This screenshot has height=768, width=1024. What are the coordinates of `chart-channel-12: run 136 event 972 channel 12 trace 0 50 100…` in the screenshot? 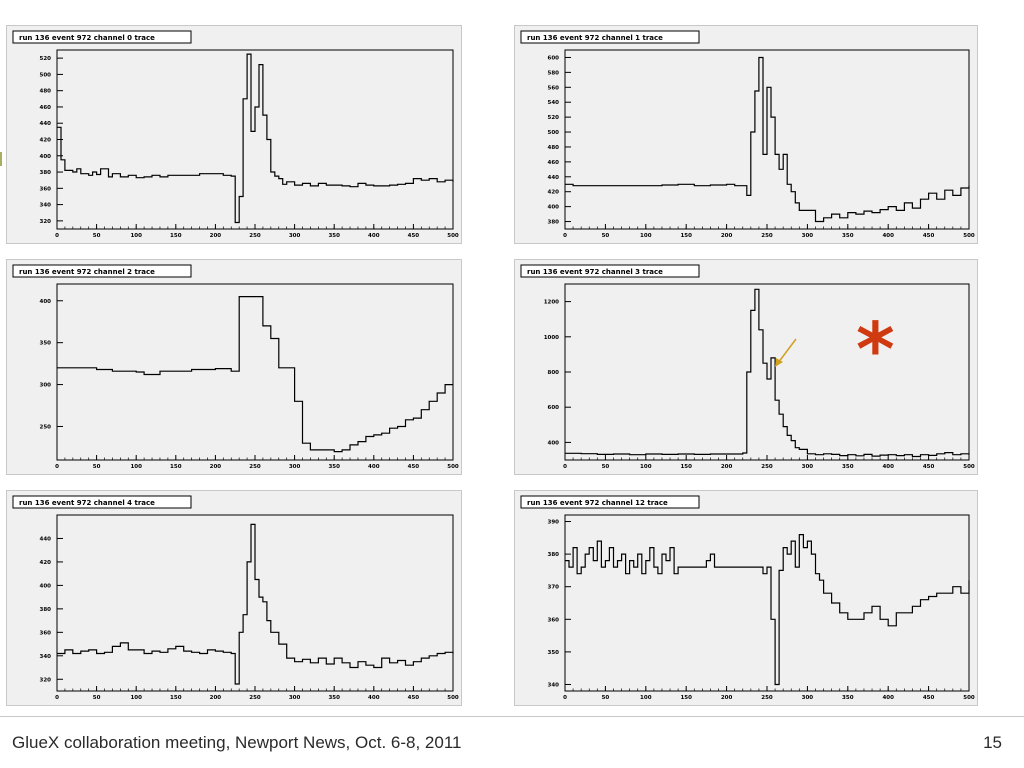 It's located at (747, 598).